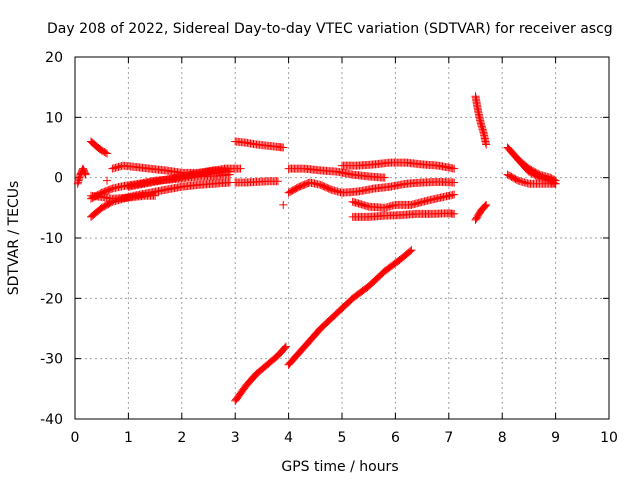 This screenshot has width=640, height=480. Describe the element at coordinates (288, 438) in the screenshot. I see `x-tick-label: 4` at that location.